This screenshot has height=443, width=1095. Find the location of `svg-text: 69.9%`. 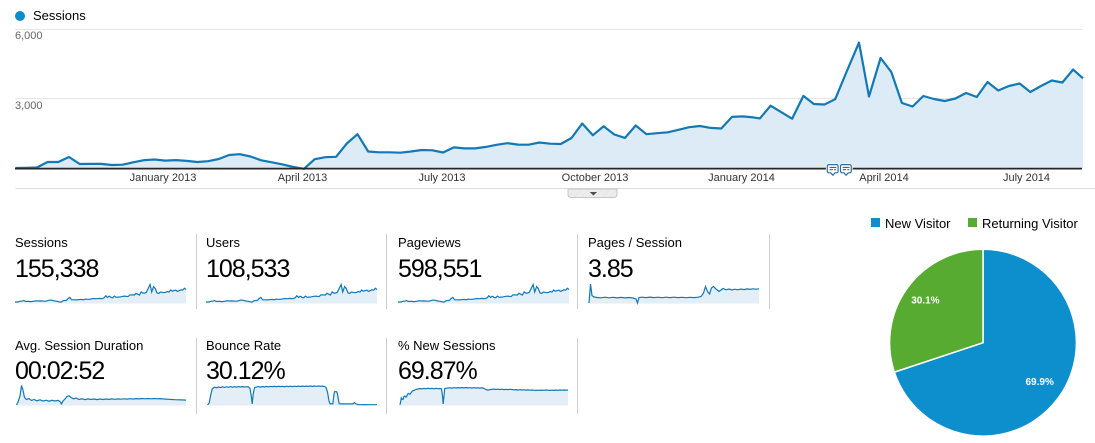

svg-text: 69.9% is located at coordinates (1040, 382).